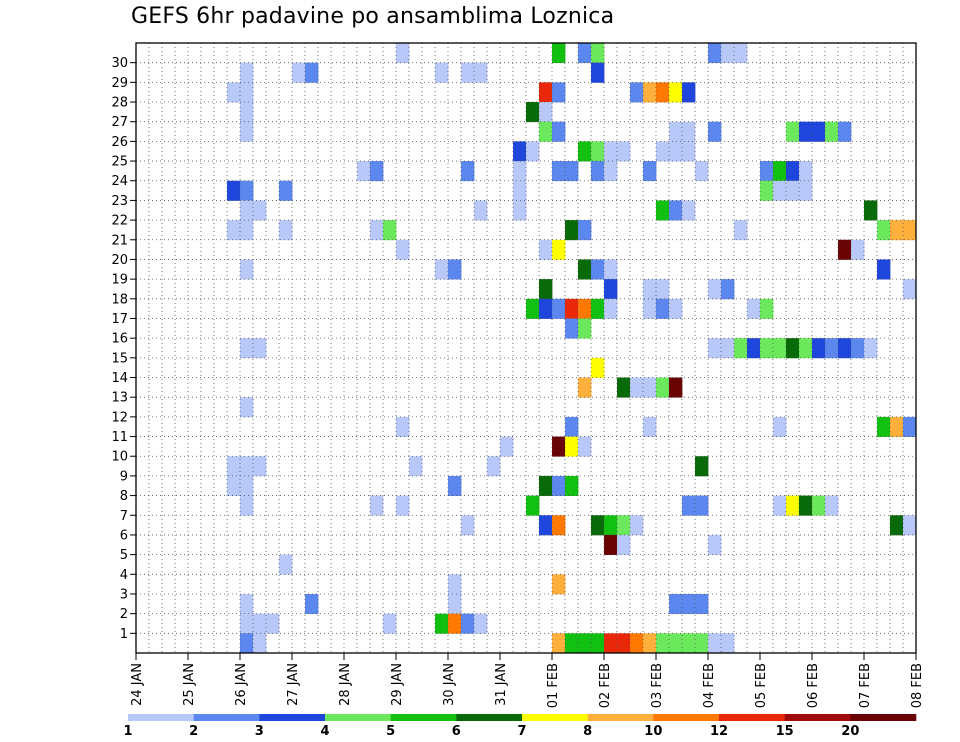  What do you see at coordinates (119, 122) in the screenshot?
I see `y-tick-label: 27` at bounding box center [119, 122].